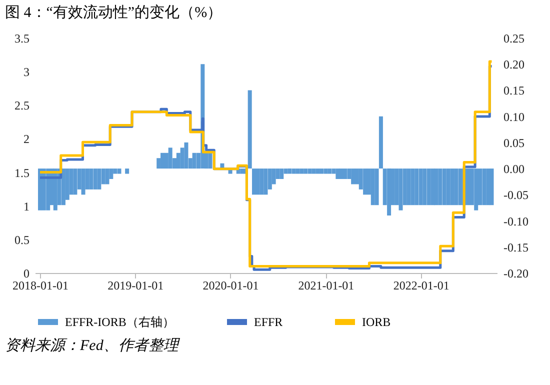  Describe the element at coordinates (22, 39) in the screenshot. I see `y-tick-label: 3.5` at that location.